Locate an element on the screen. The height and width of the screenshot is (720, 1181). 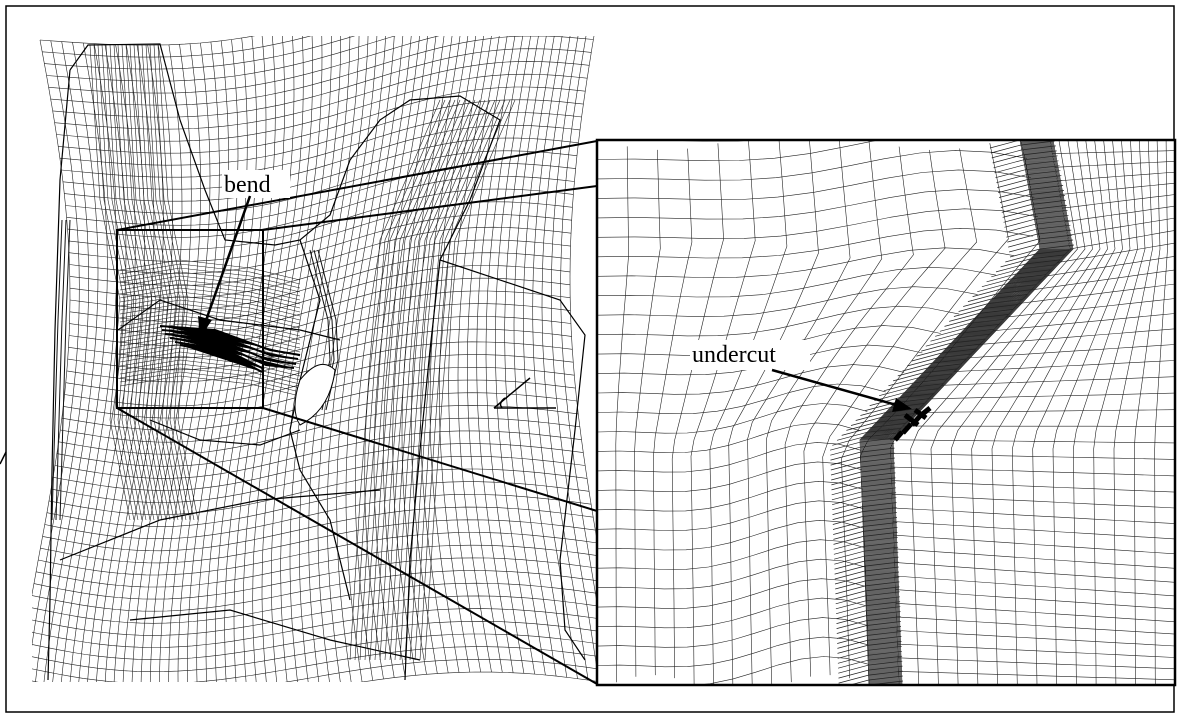
undercut-label-bg is located at coordinates (750, 355).